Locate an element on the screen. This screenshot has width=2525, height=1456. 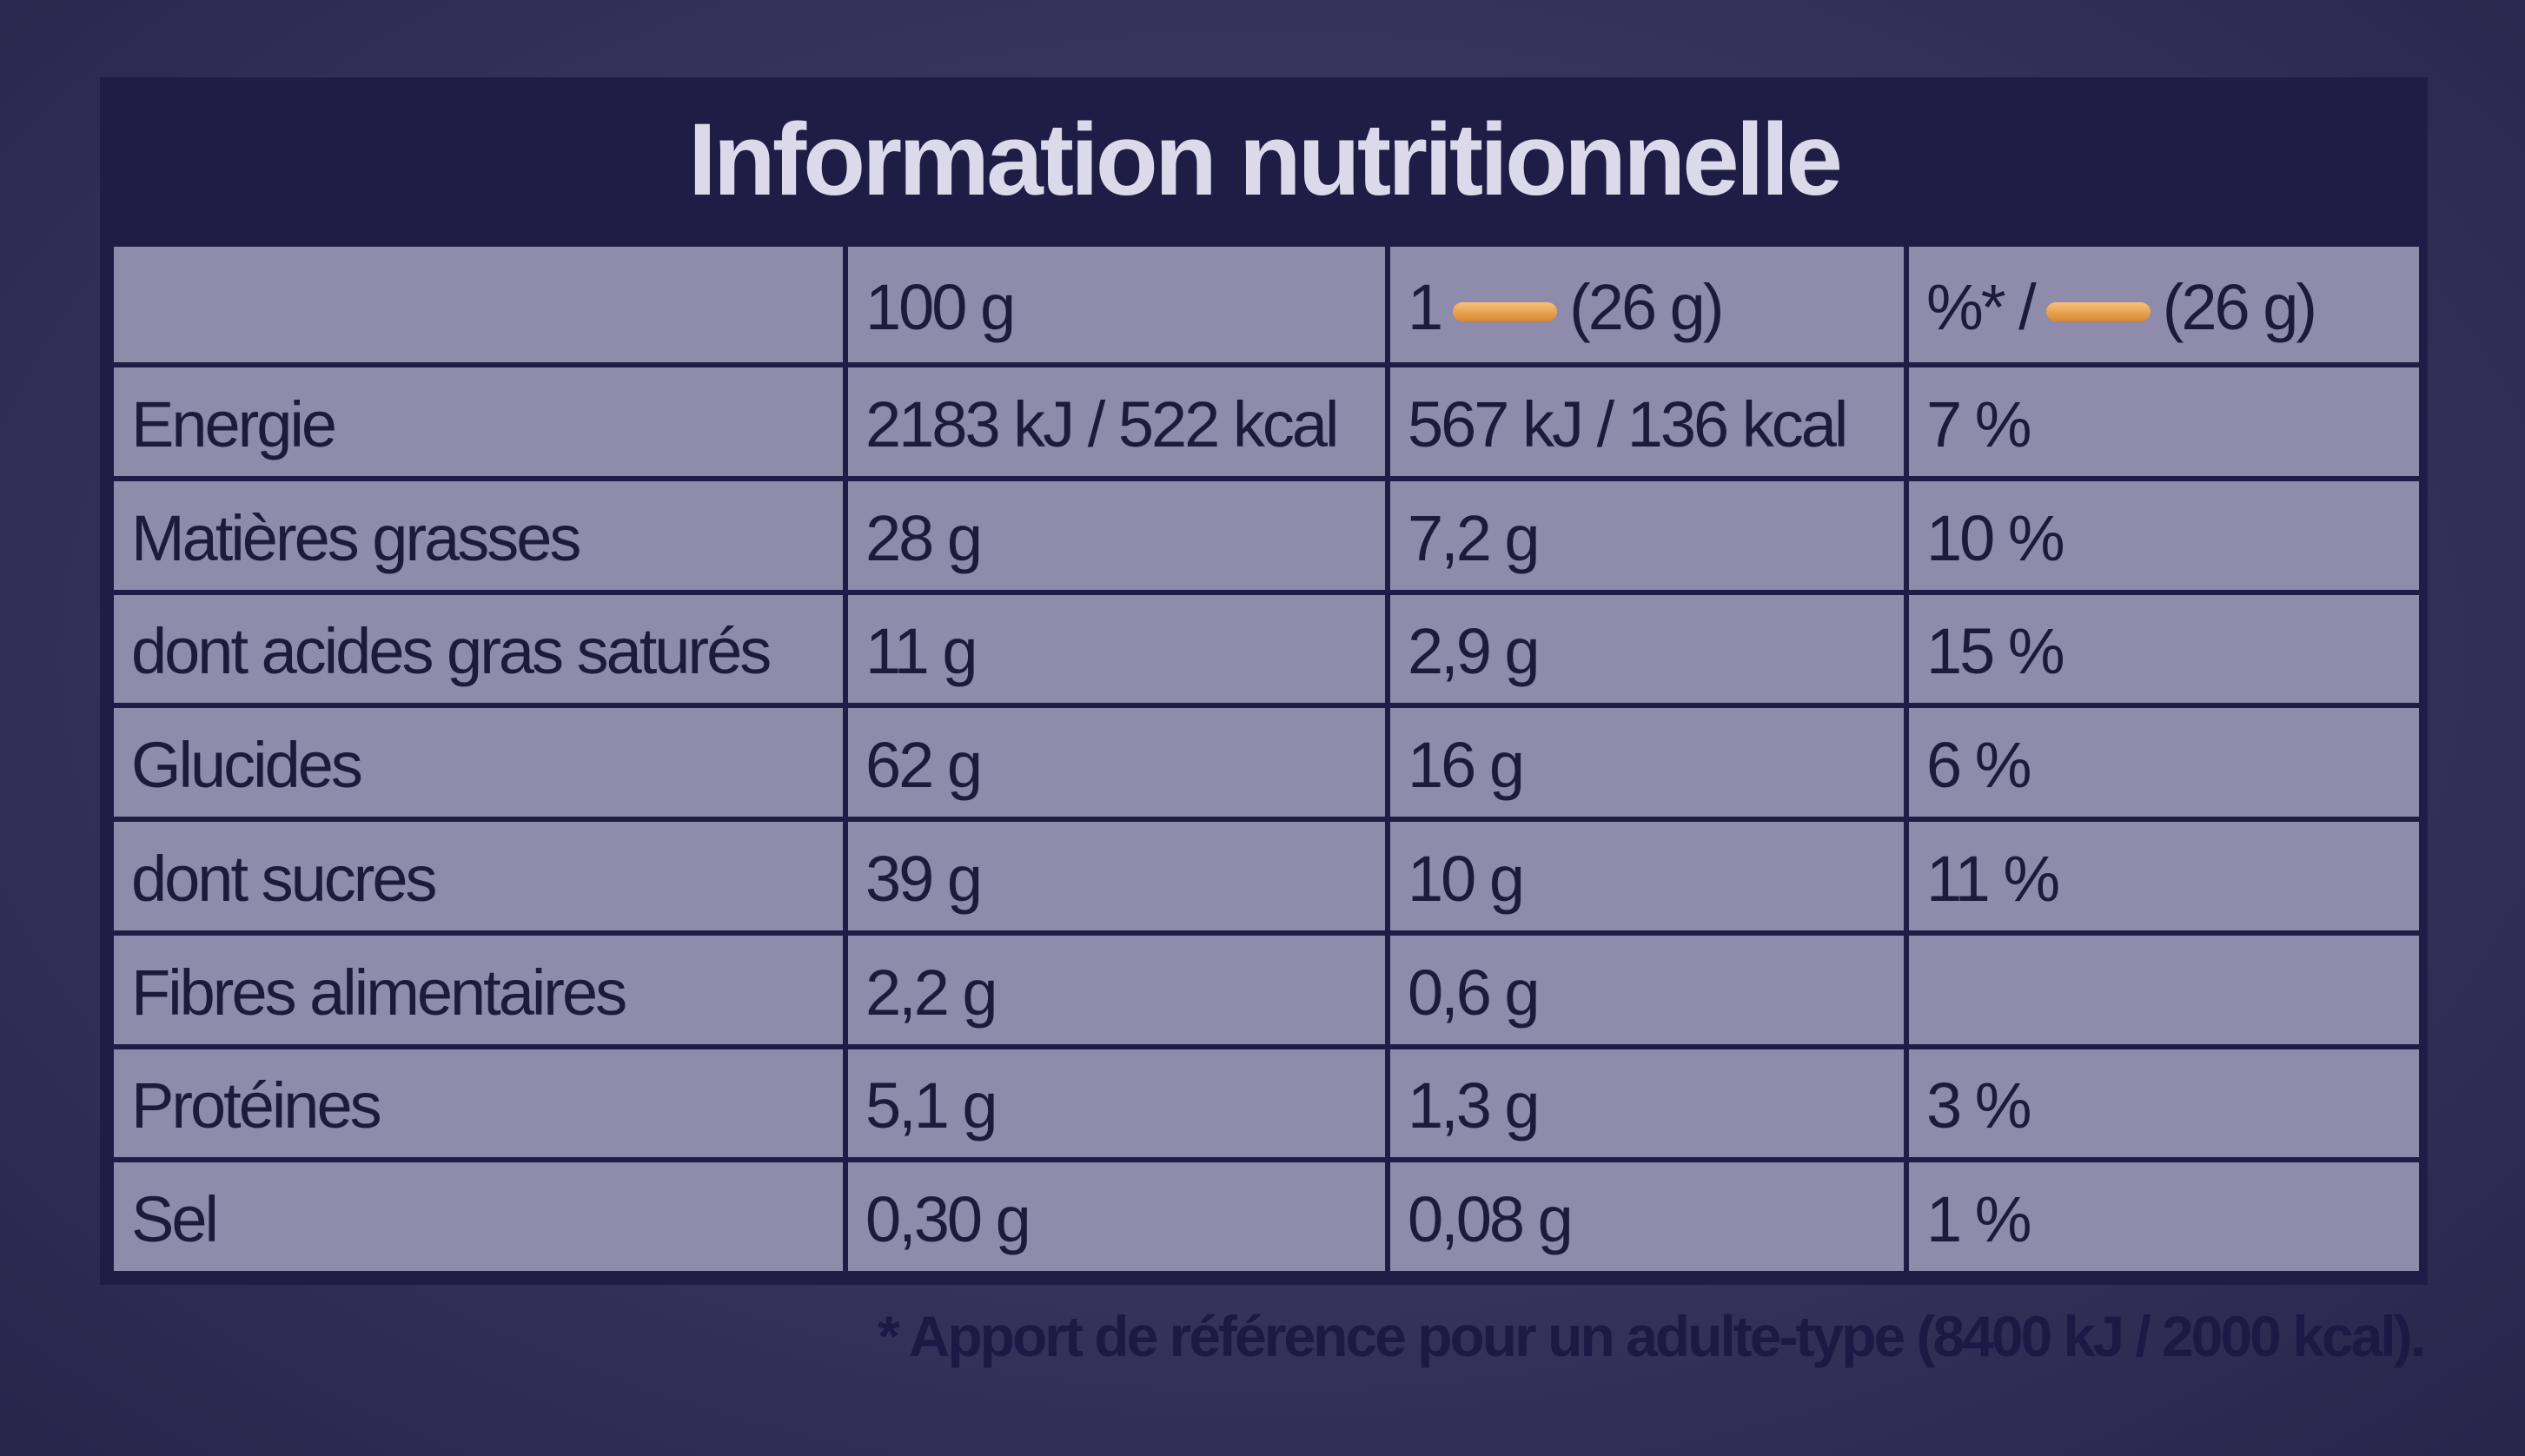
table-row: Fibres alimentaires 2,2 g 0,6 g is located at coordinates (1266, 989).